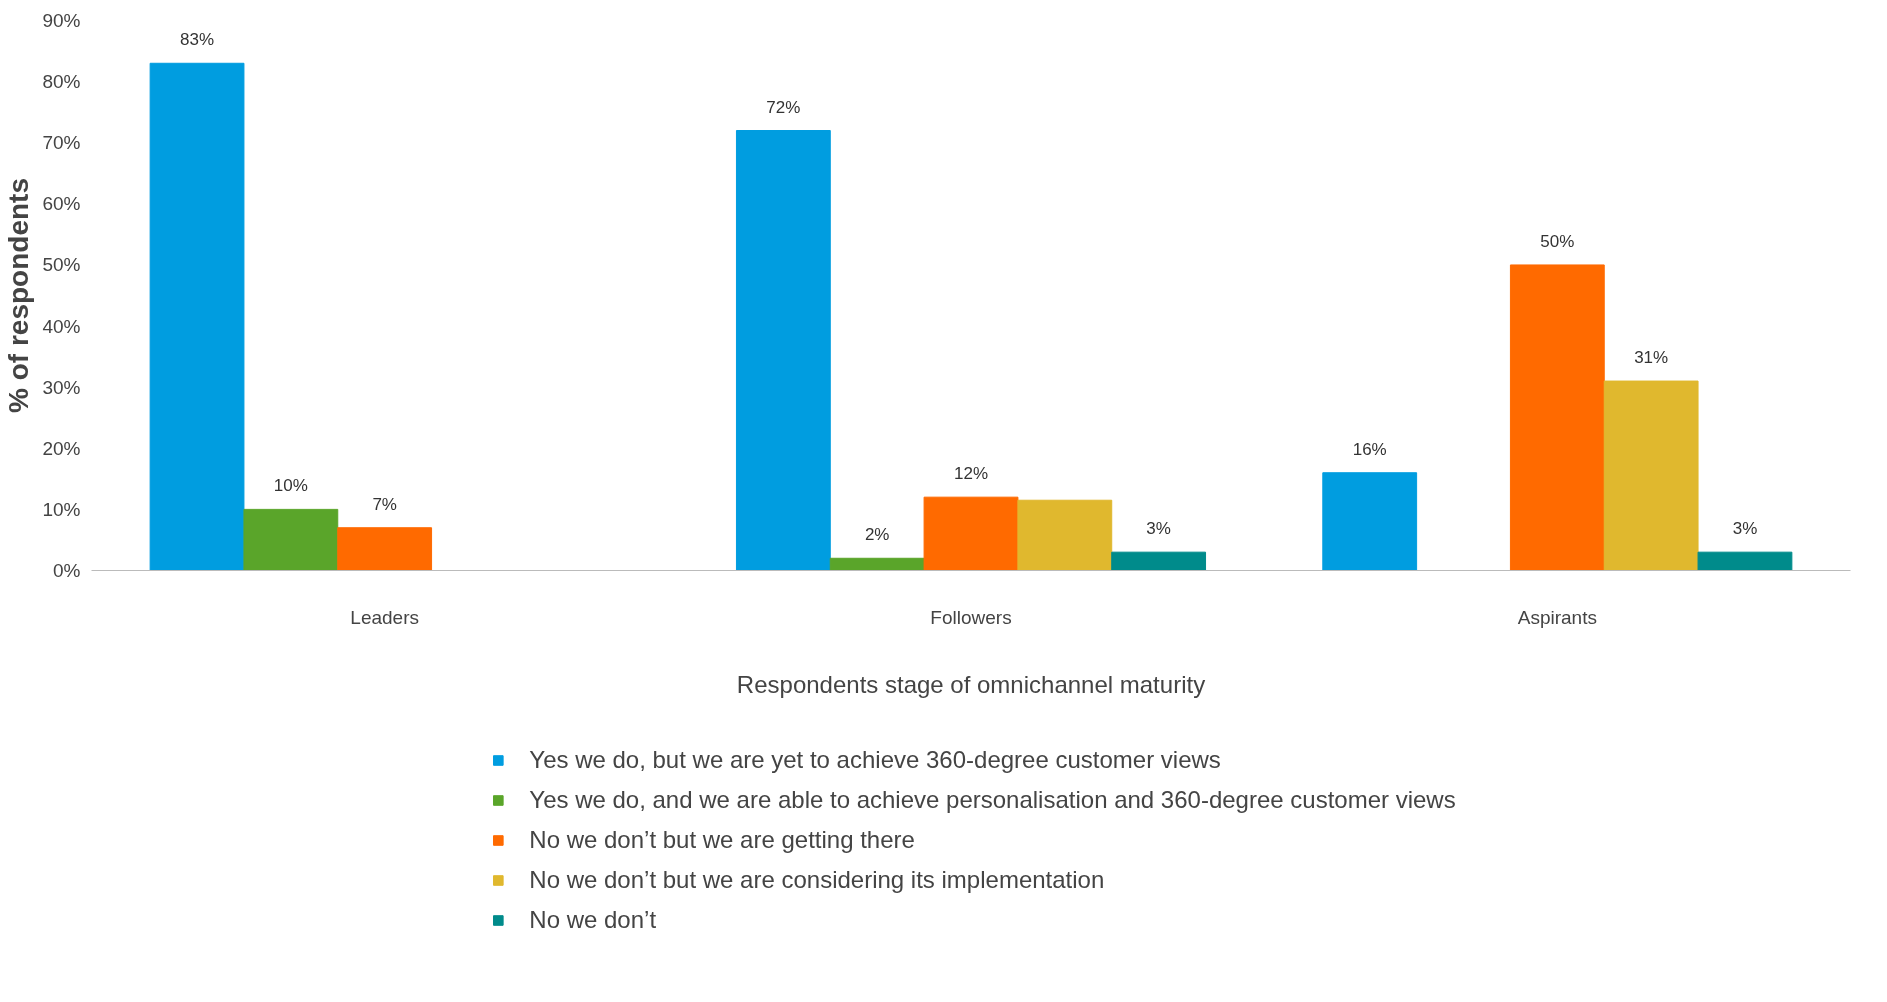 This screenshot has width=1887, height=1002. I want to click on y-tick-label: 20%, so click(61, 448).